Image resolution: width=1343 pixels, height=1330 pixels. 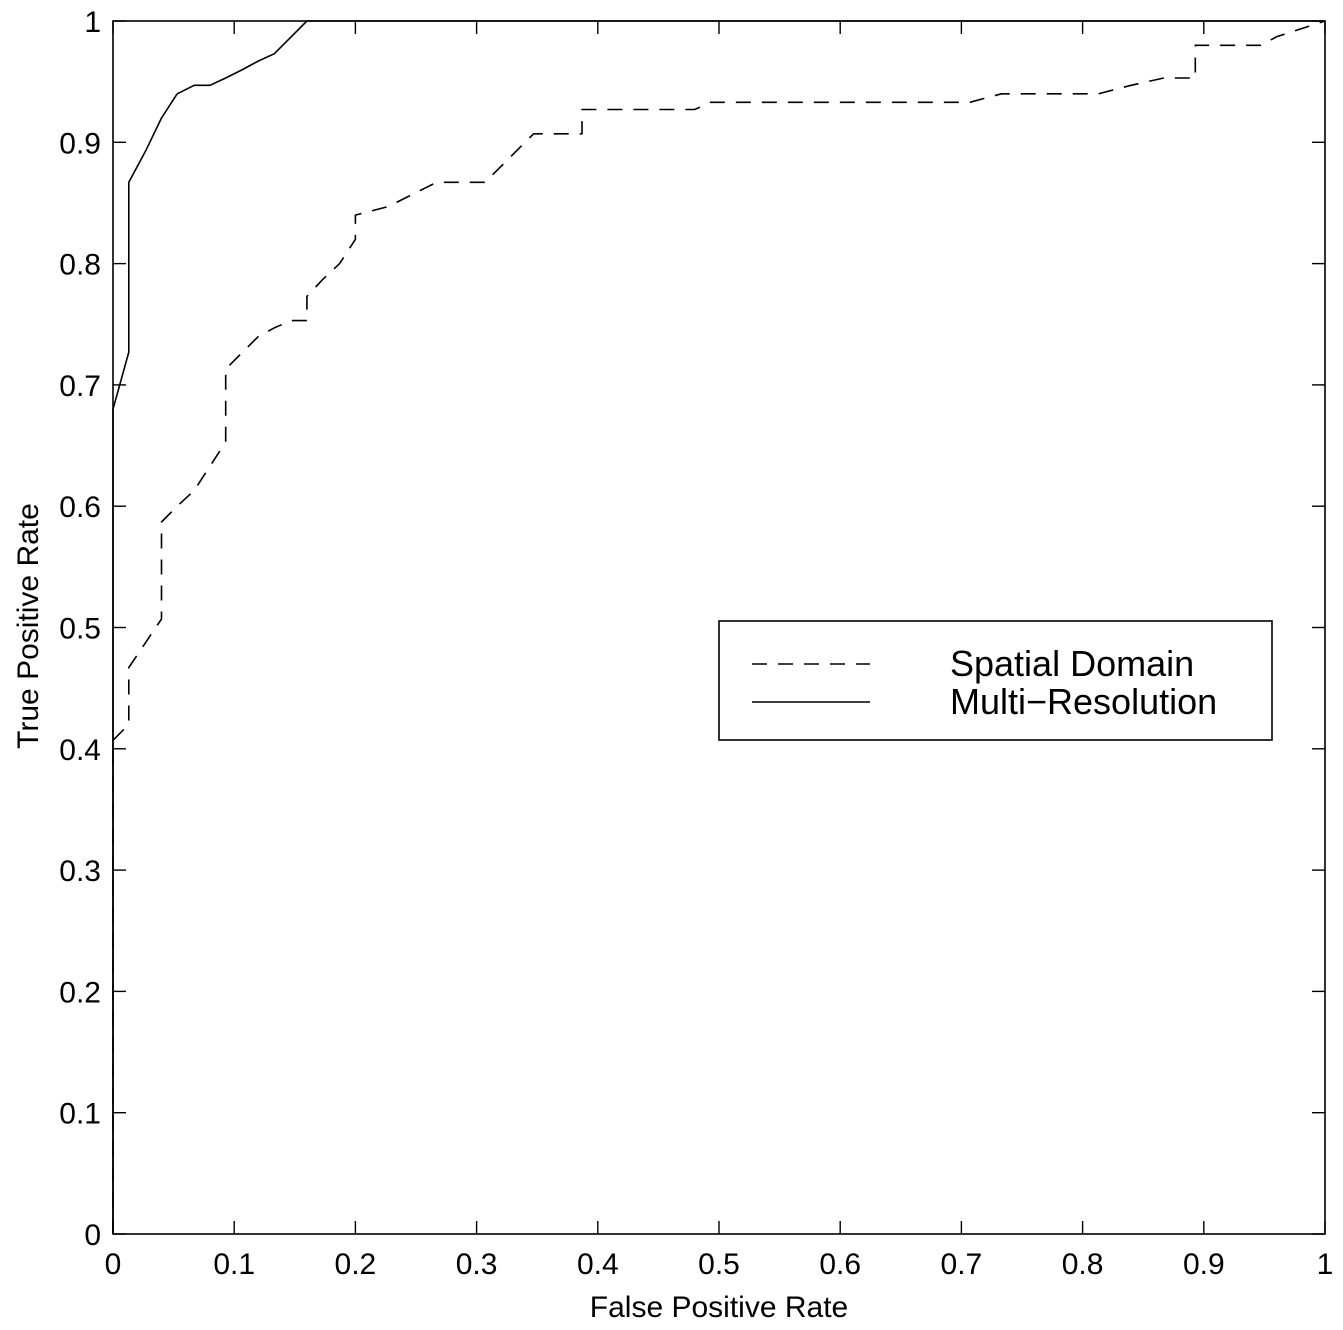 I want to click on y-axis-label: True Positive Rate, so click(x=28, y=626).